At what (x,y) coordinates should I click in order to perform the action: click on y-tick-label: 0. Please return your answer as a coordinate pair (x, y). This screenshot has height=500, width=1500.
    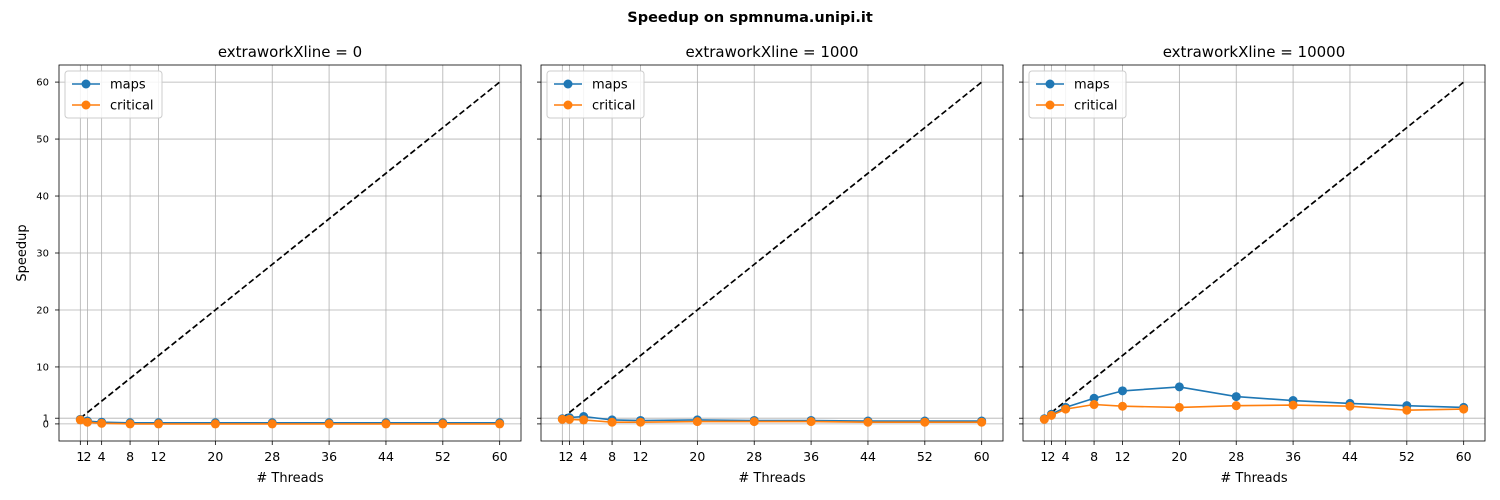
    Looking at the image, I should click on (46, 424).